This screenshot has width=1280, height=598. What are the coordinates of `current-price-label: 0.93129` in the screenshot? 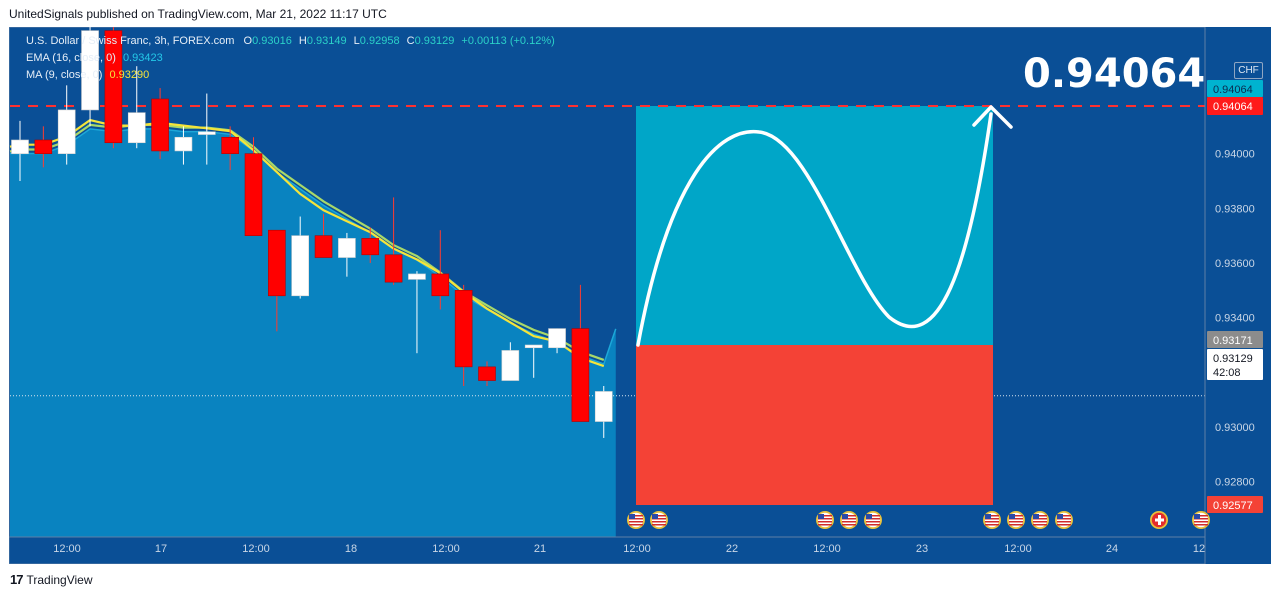 It's located at (1233, 359).